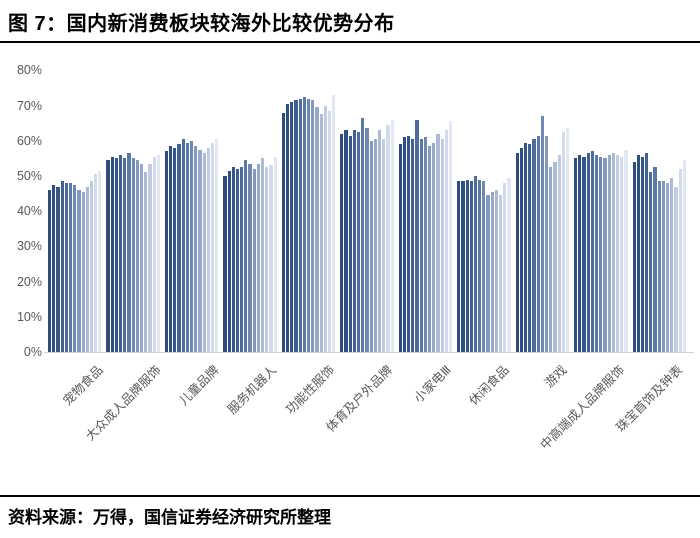  I want to click on x-axis-label: 珠宝首饰及钟表, so click(649, 398).